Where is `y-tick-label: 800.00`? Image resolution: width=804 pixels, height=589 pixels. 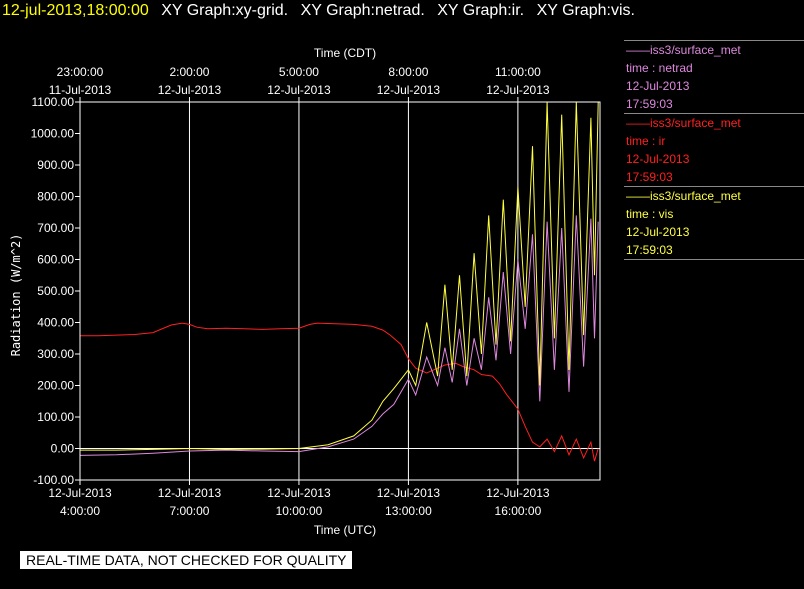 y-tick-label: 800.00 is located at coordinates (55, 197).